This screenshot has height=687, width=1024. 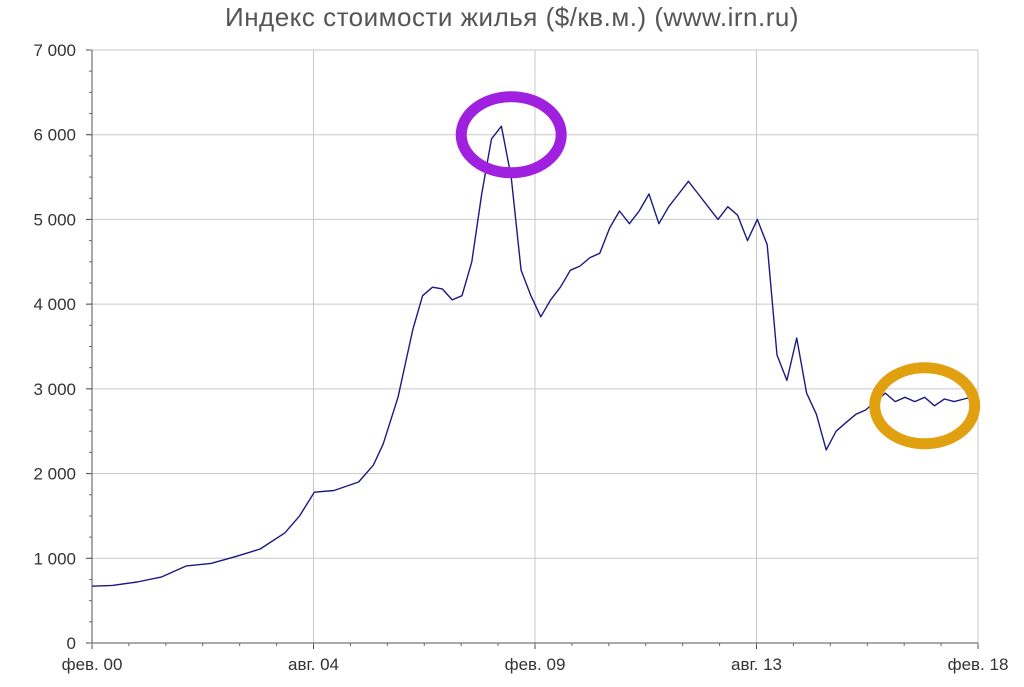 What do you see at coordinates (54, 558) in the screenshot?
I see `y-tick-label: 1 000` at bounding box center [54, 558].